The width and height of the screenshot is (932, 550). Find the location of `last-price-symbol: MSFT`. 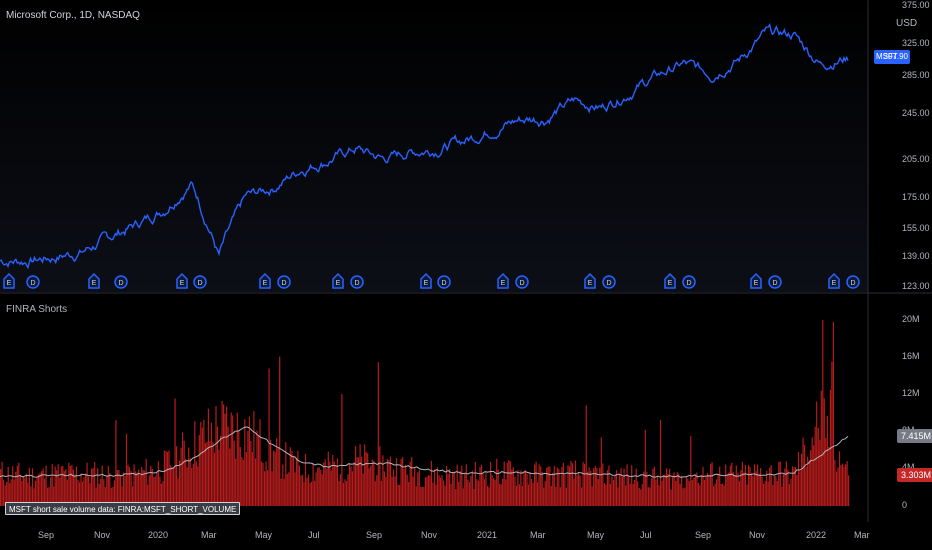

last-price-symbol: MSFT is located at coordinates (887, 56).